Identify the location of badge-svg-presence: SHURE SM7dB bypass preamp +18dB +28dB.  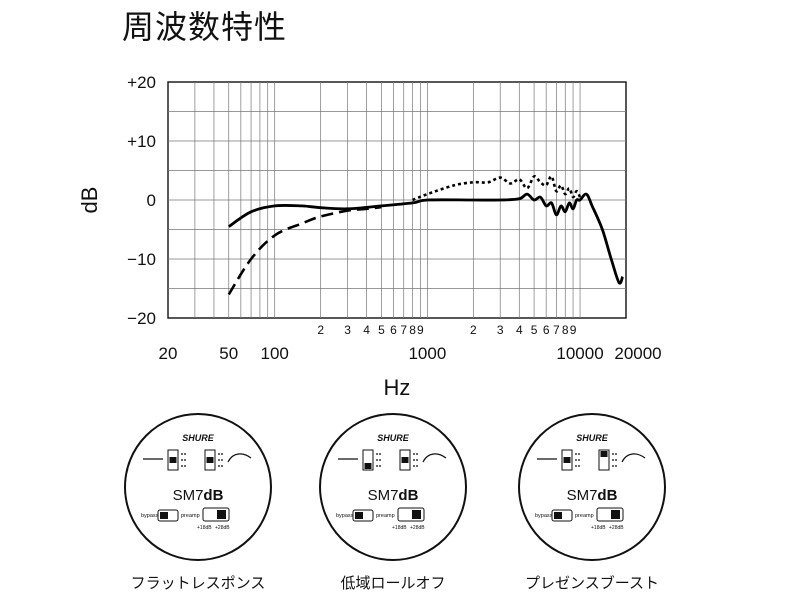
(592, 487).